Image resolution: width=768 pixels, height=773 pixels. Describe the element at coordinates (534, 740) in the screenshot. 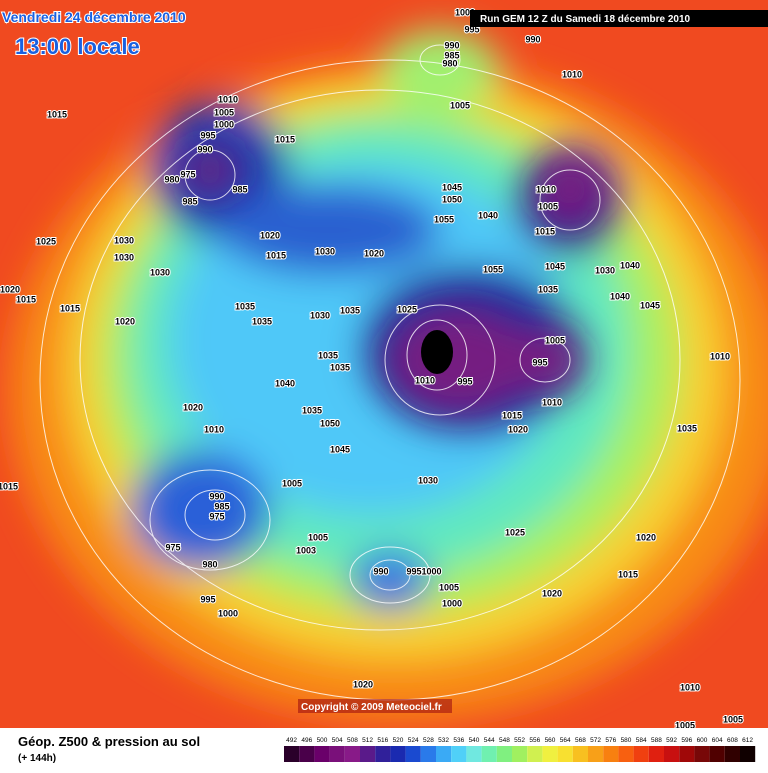

I see `scale-label: 556` at that location.